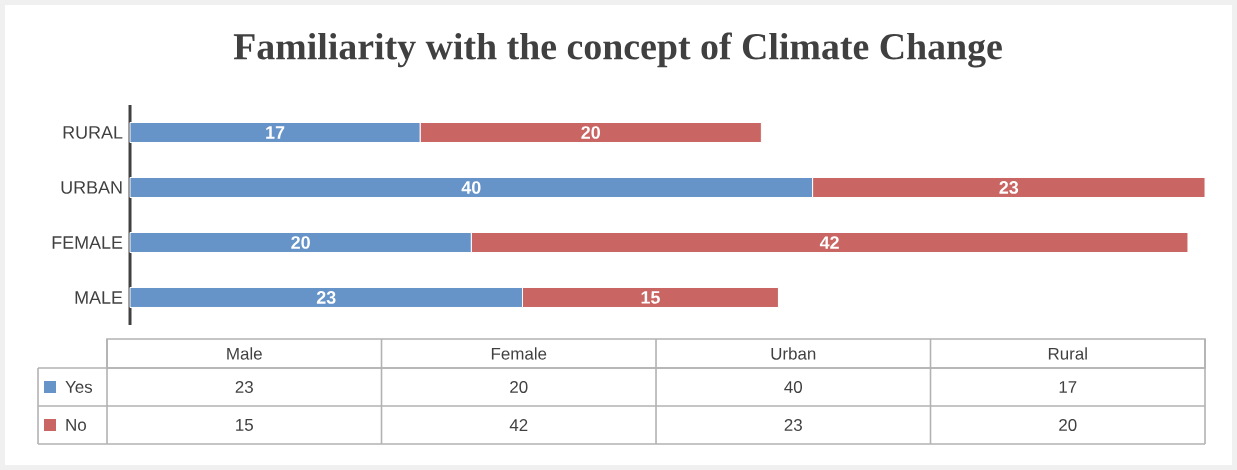 The image size is (1237, 470). What do you see at coordinates (650, 297) in the screenshot?
I see `data-label: 15` at bounding box center [650, 297].